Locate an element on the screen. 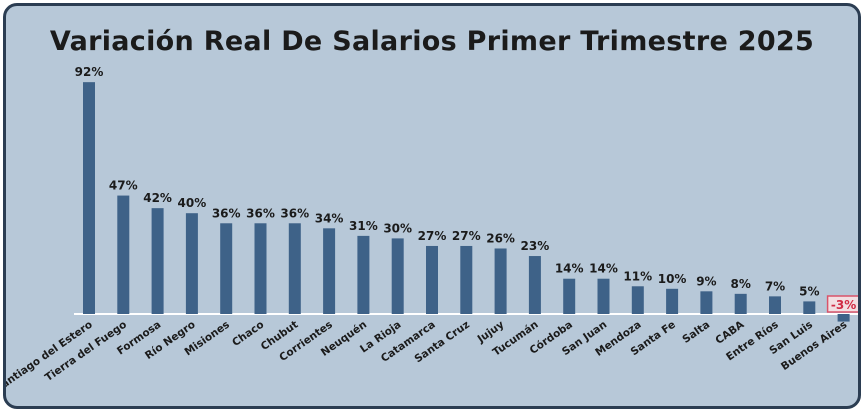  bar-entre-rios is located at coordinates (775, 305).